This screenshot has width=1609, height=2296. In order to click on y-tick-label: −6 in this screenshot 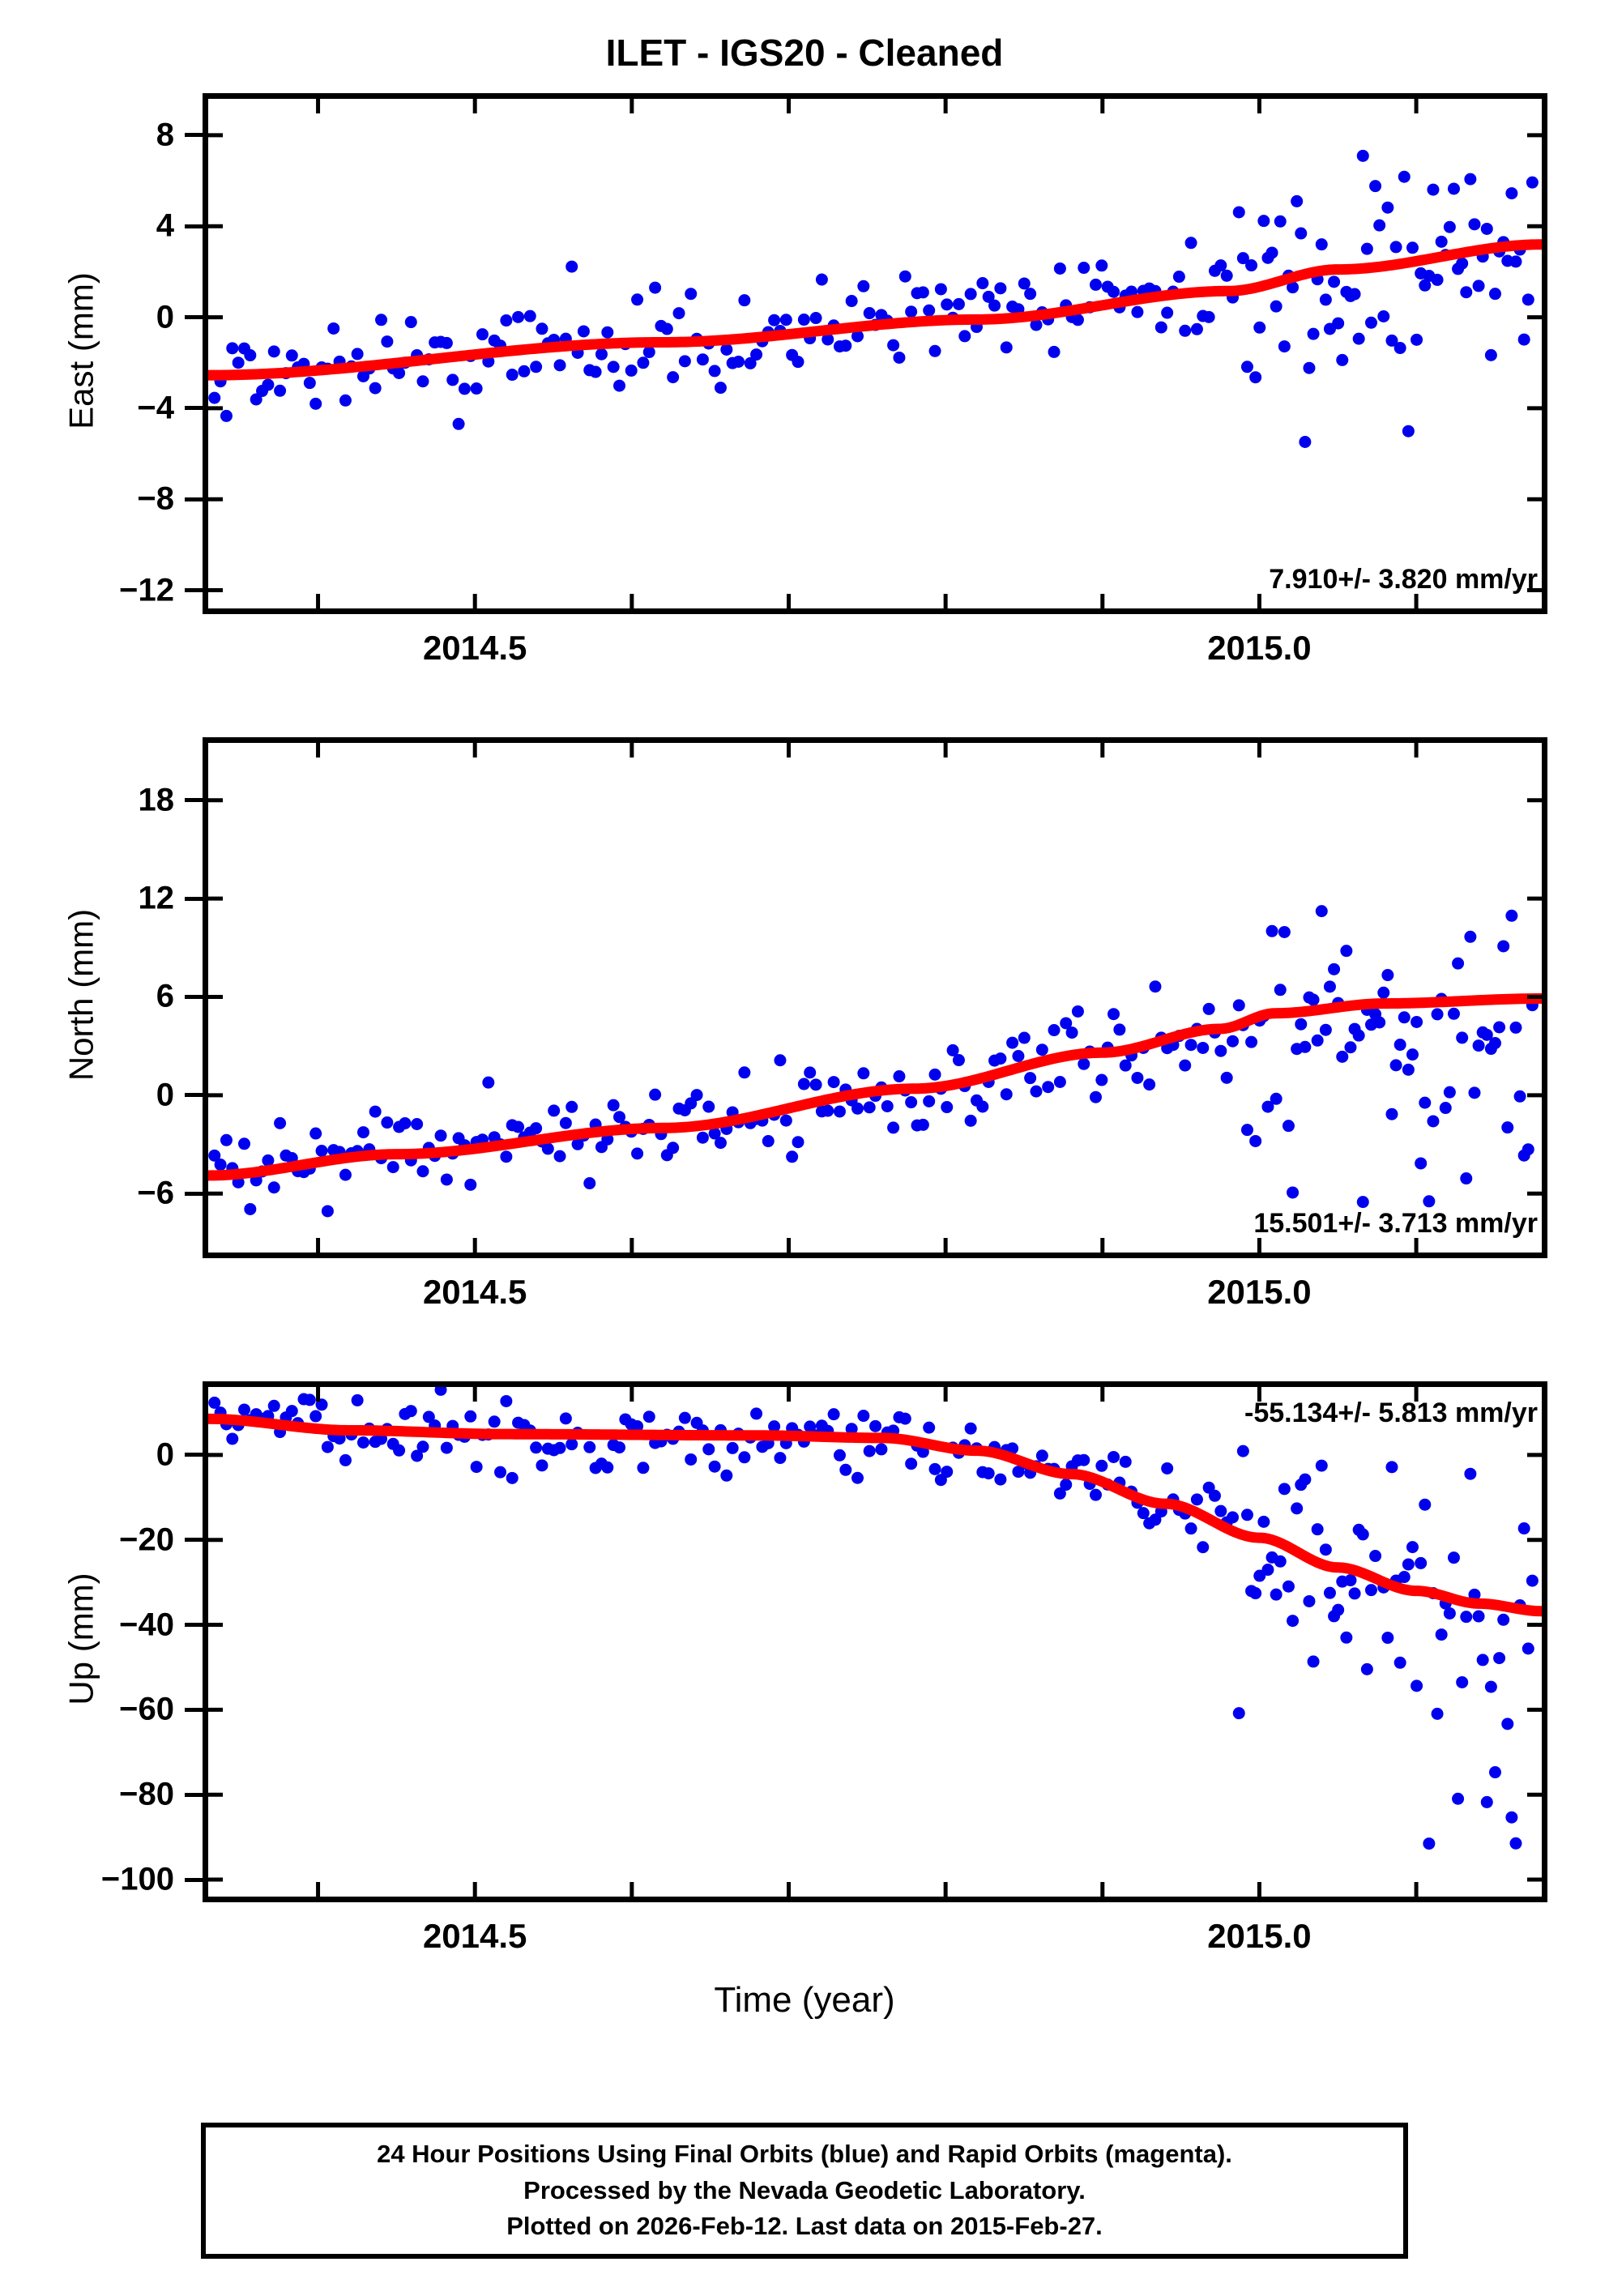, I will do `click(155, 1193)`.